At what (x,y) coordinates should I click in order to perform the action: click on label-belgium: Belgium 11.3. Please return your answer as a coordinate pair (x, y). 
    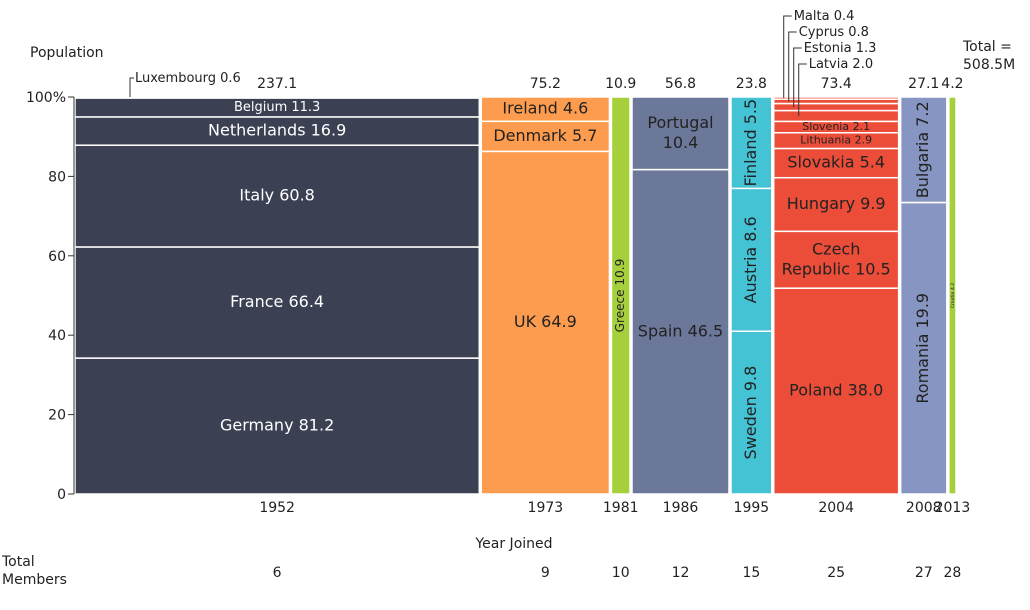
    Looking at the image, I should click on (277, 107).